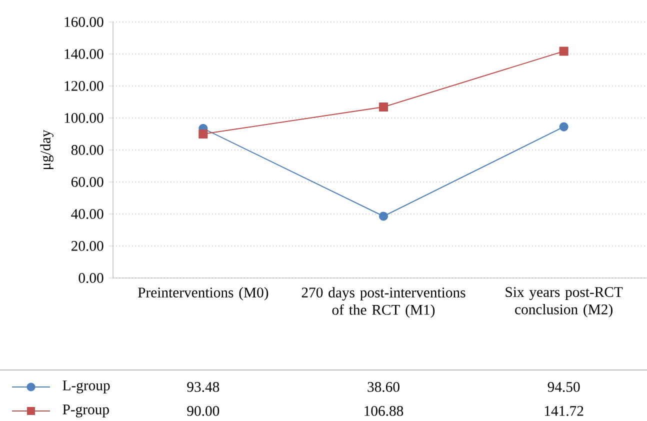 This screenshot has height=421, width=647. Describe the element at coordinates (384, 387) in the screenshot. I see `data-label: 38.60` at that location.